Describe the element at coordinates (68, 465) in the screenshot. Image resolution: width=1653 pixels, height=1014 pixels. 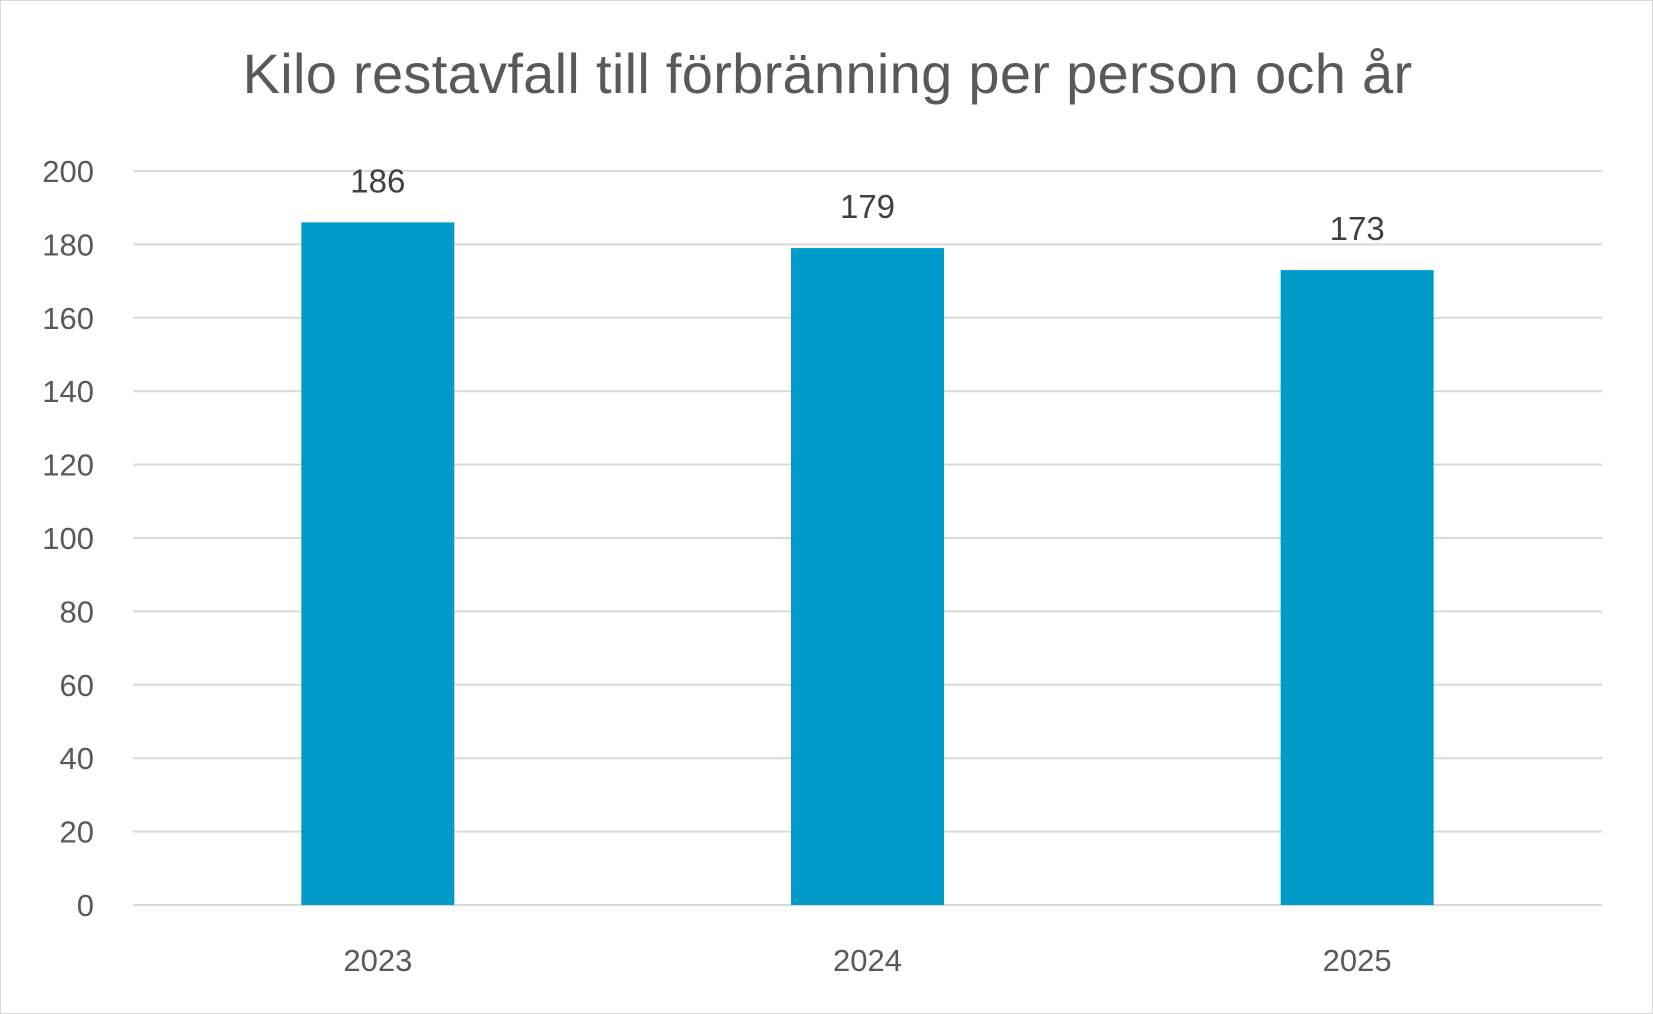
I see `y-tick-label: 120` at that location.